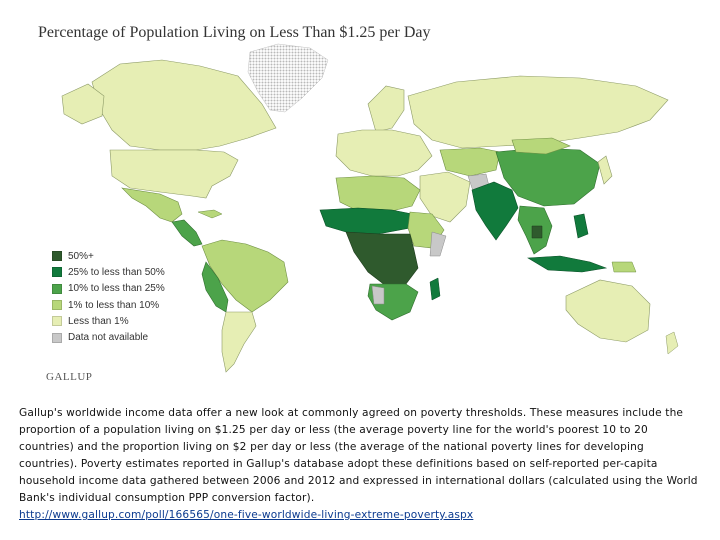  Describe the element at coordinates (378, 194) in the screenshot. I see `region-north-africa` at that location.